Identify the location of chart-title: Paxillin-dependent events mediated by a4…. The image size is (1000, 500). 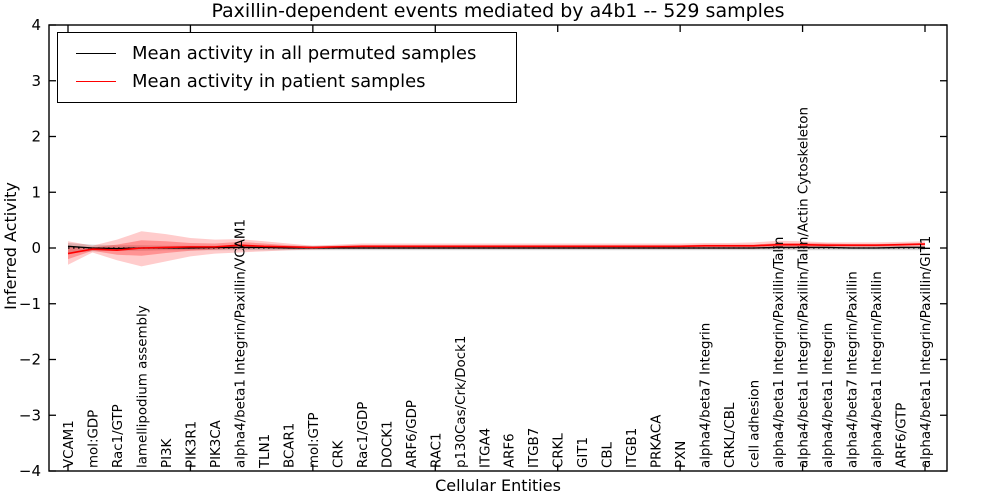
(498, 11).